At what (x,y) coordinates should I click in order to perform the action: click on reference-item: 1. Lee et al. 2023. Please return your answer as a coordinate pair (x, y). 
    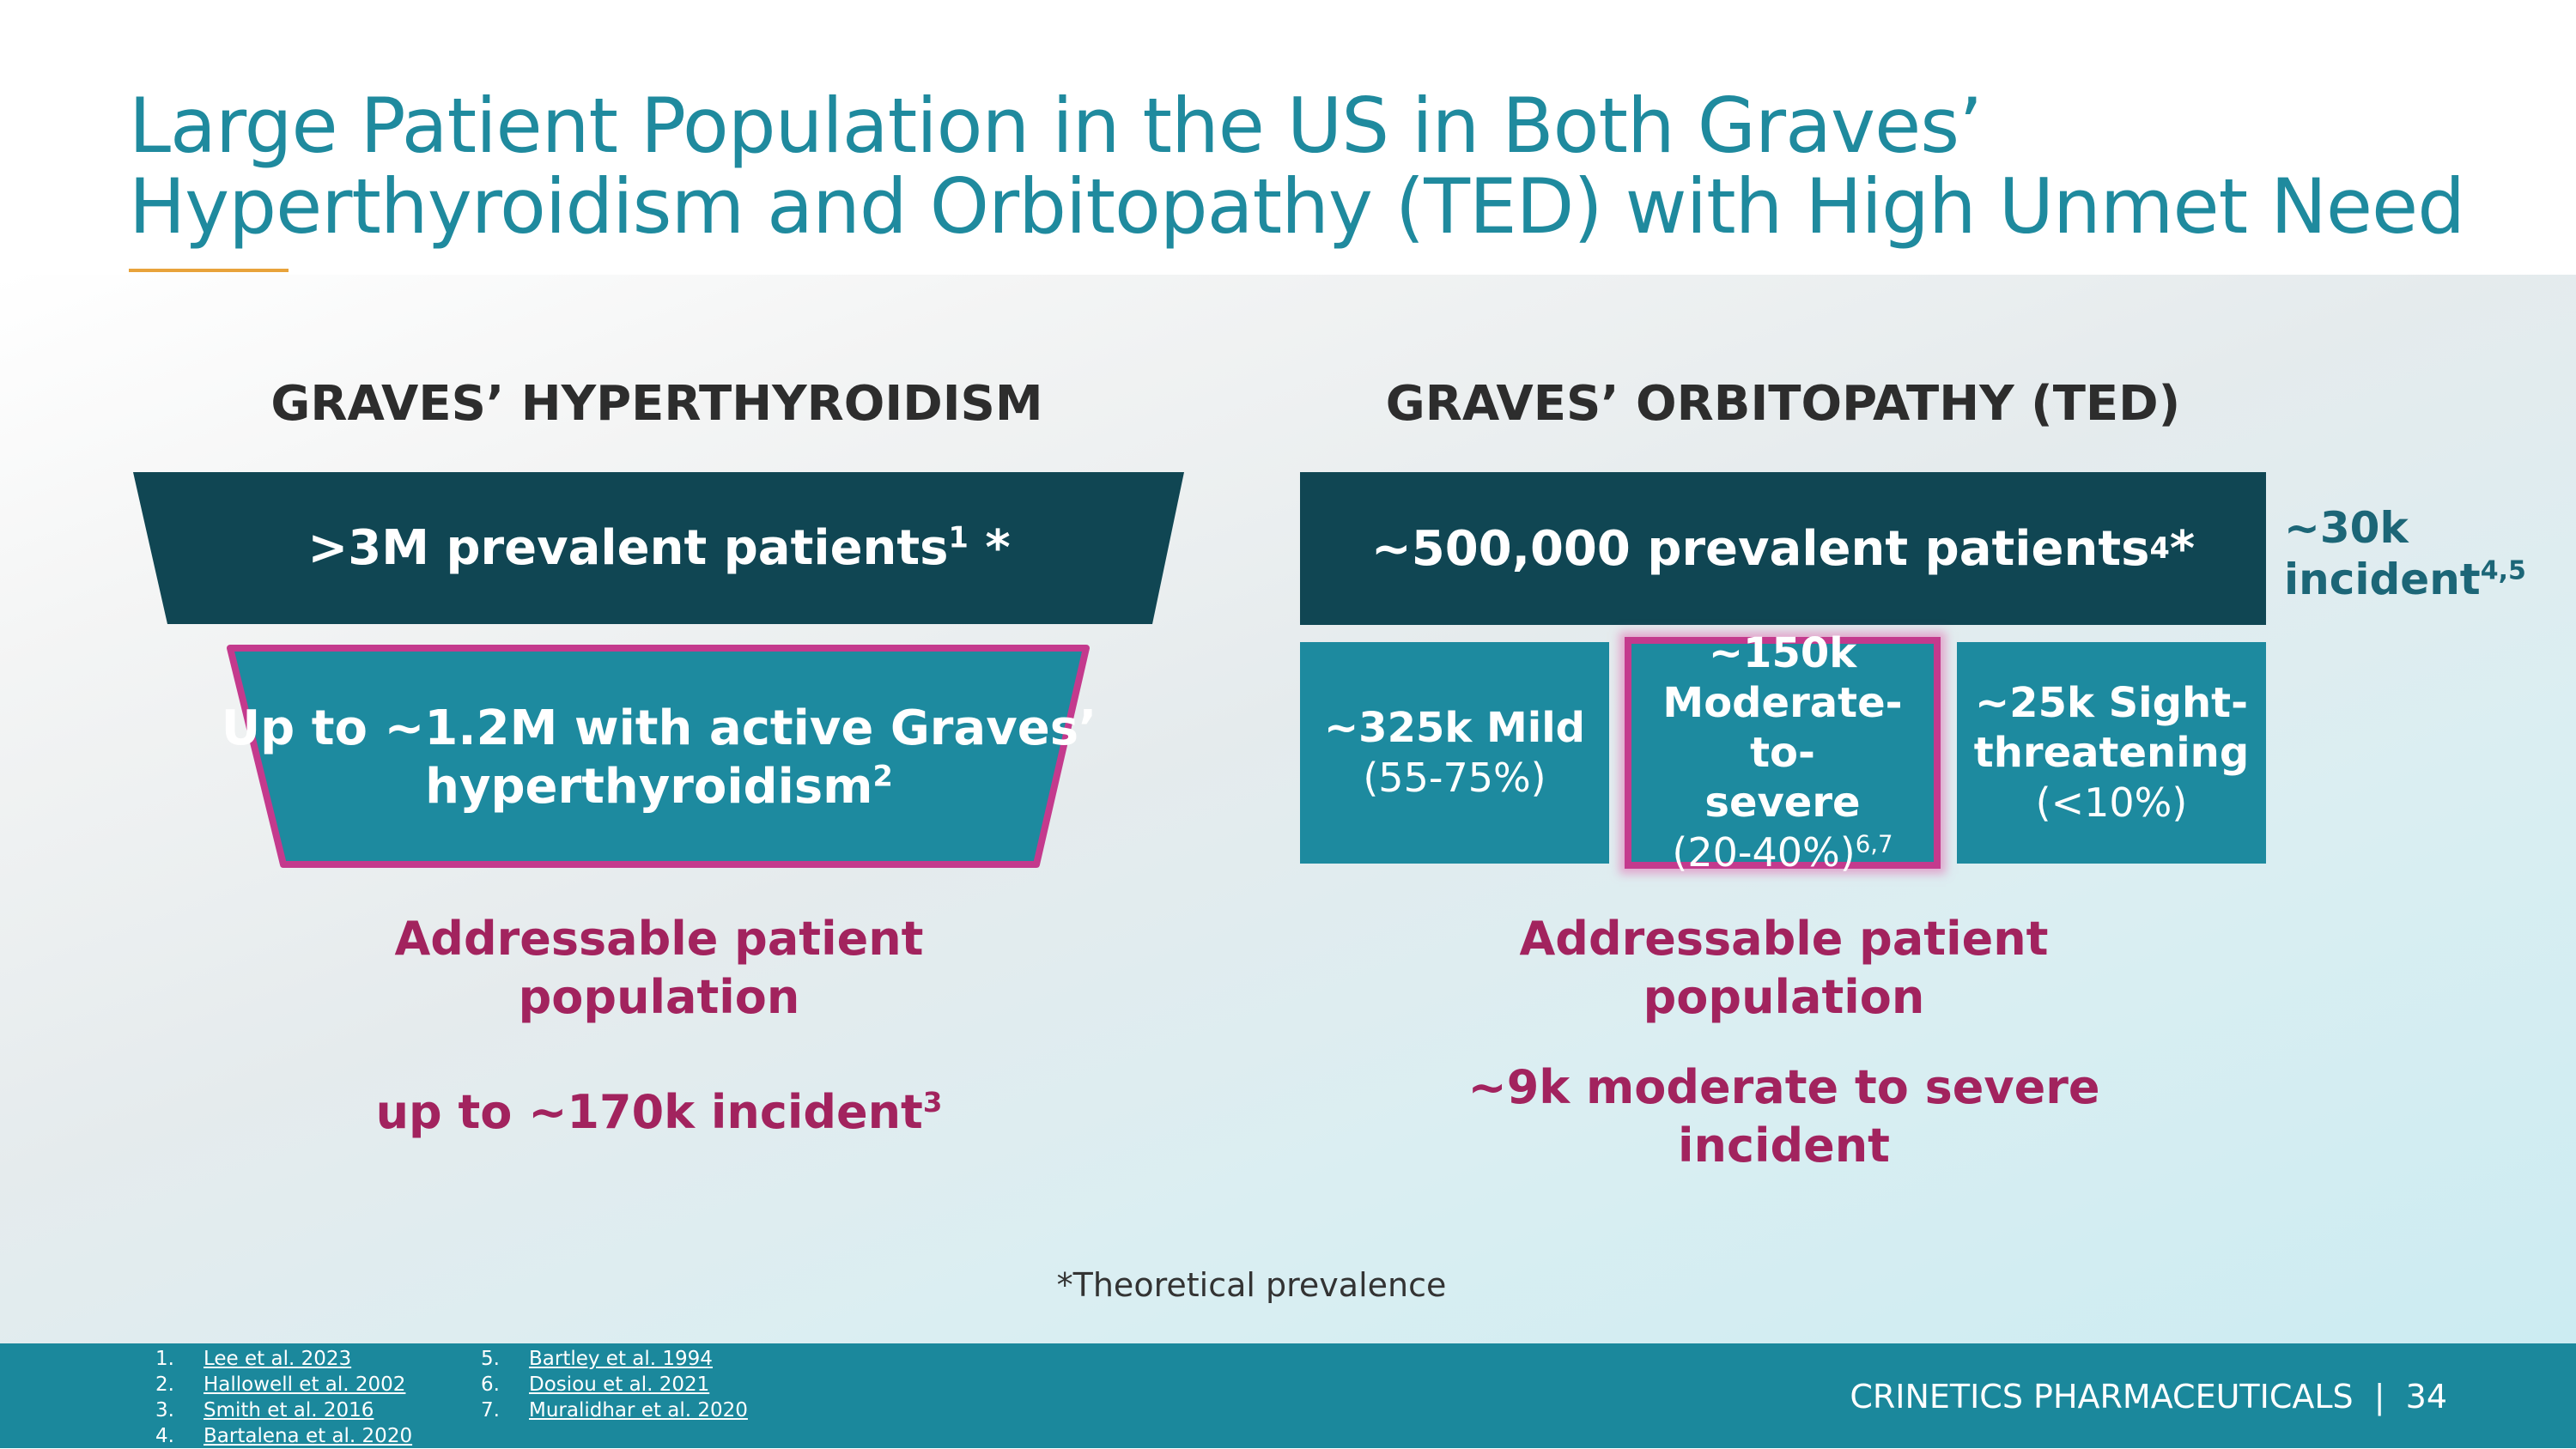
    Looking at the image, I should click on (283, 1359).